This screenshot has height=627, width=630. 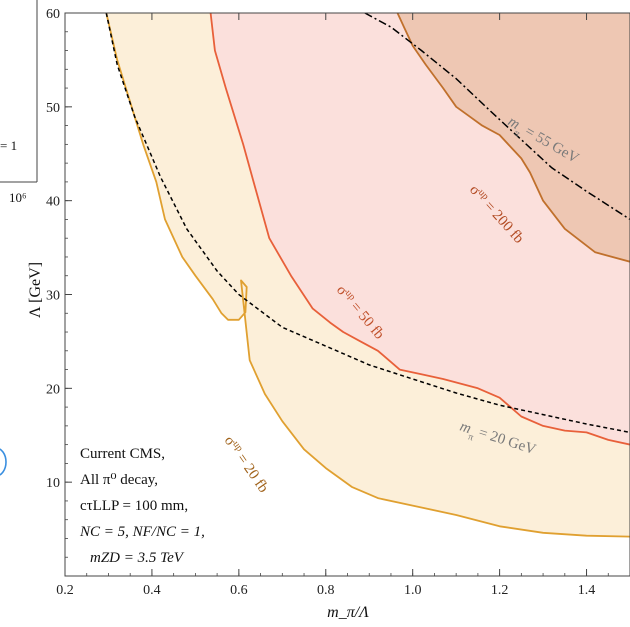 I want to click on sigma-20fb-value: = 20 fb, so click(x=251, y=472).